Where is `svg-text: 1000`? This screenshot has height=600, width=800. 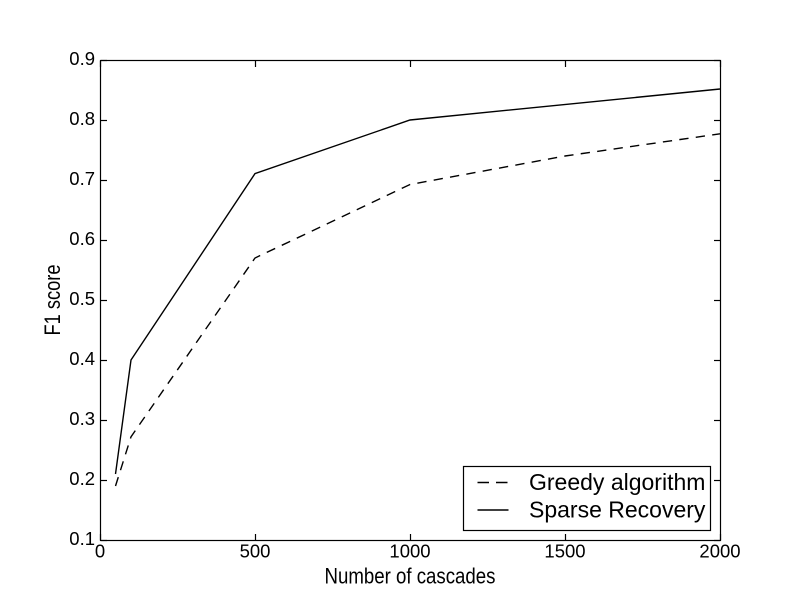 svg-text: 1000 is located at coordinates (409, 551).